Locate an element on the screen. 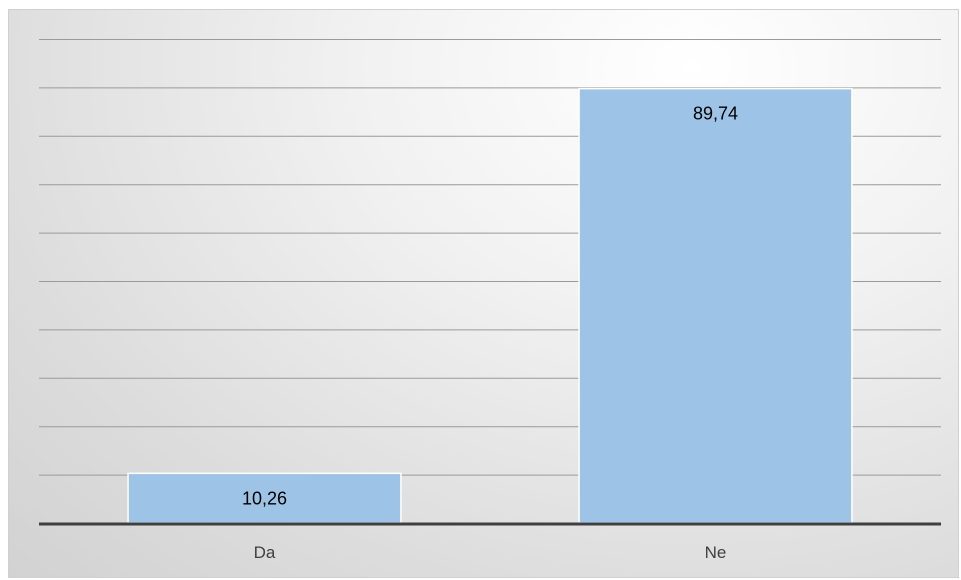 The height and width of the screenshot is (580, 961). x-tick-label-ne: Ne is located at coordinates (716, 552).